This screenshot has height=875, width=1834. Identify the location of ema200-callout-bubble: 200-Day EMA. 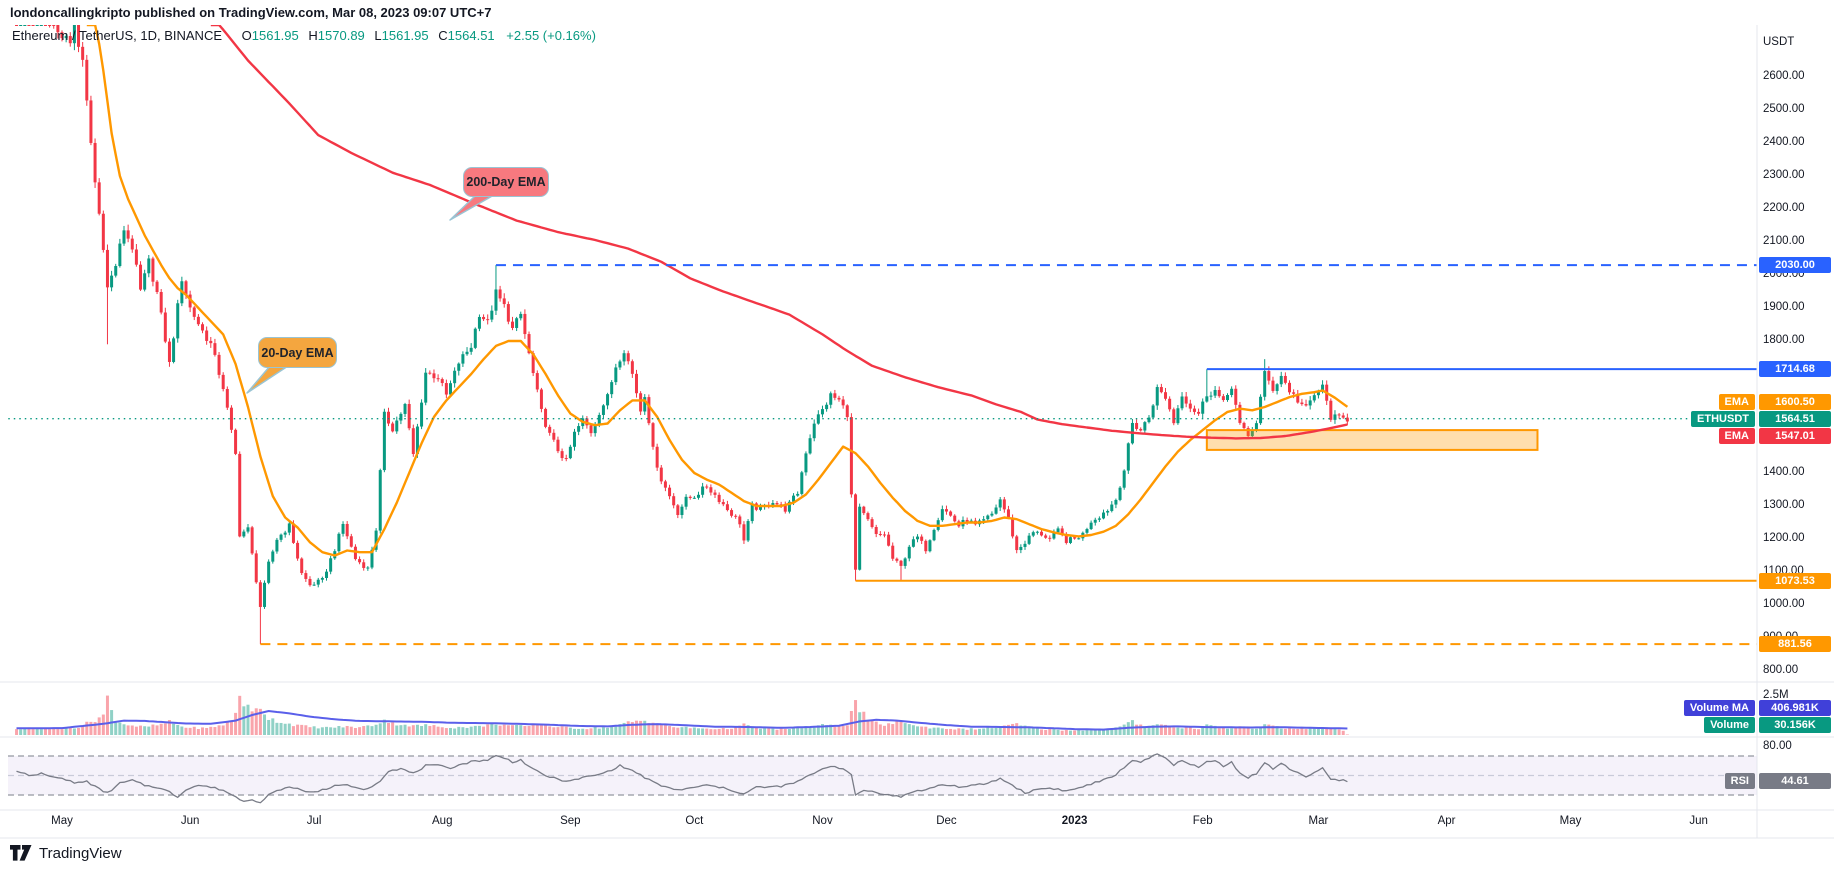
(506, 182).